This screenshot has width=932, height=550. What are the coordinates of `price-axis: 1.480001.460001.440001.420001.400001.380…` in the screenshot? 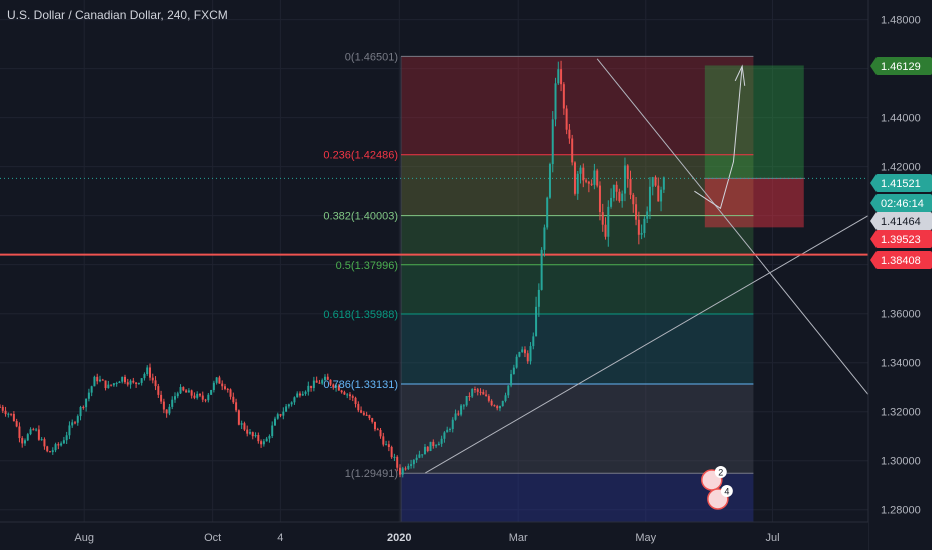 It's located at (899, 275).